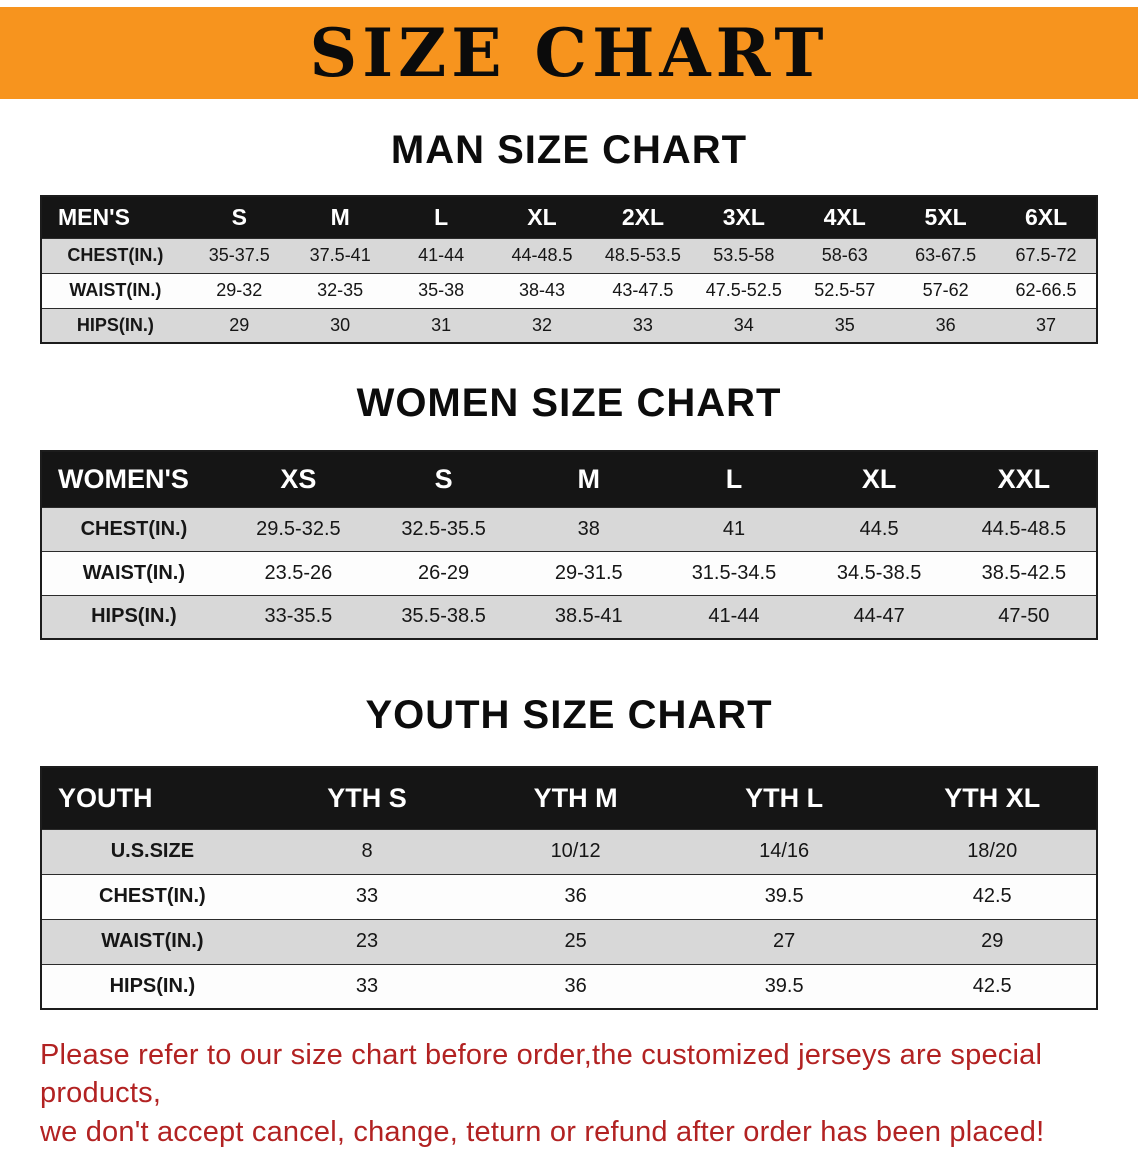  What do you see at coordinates (575, 798) in the screenshot?
I see `size-column-header: YTH M` at bounding box center [575, 798].